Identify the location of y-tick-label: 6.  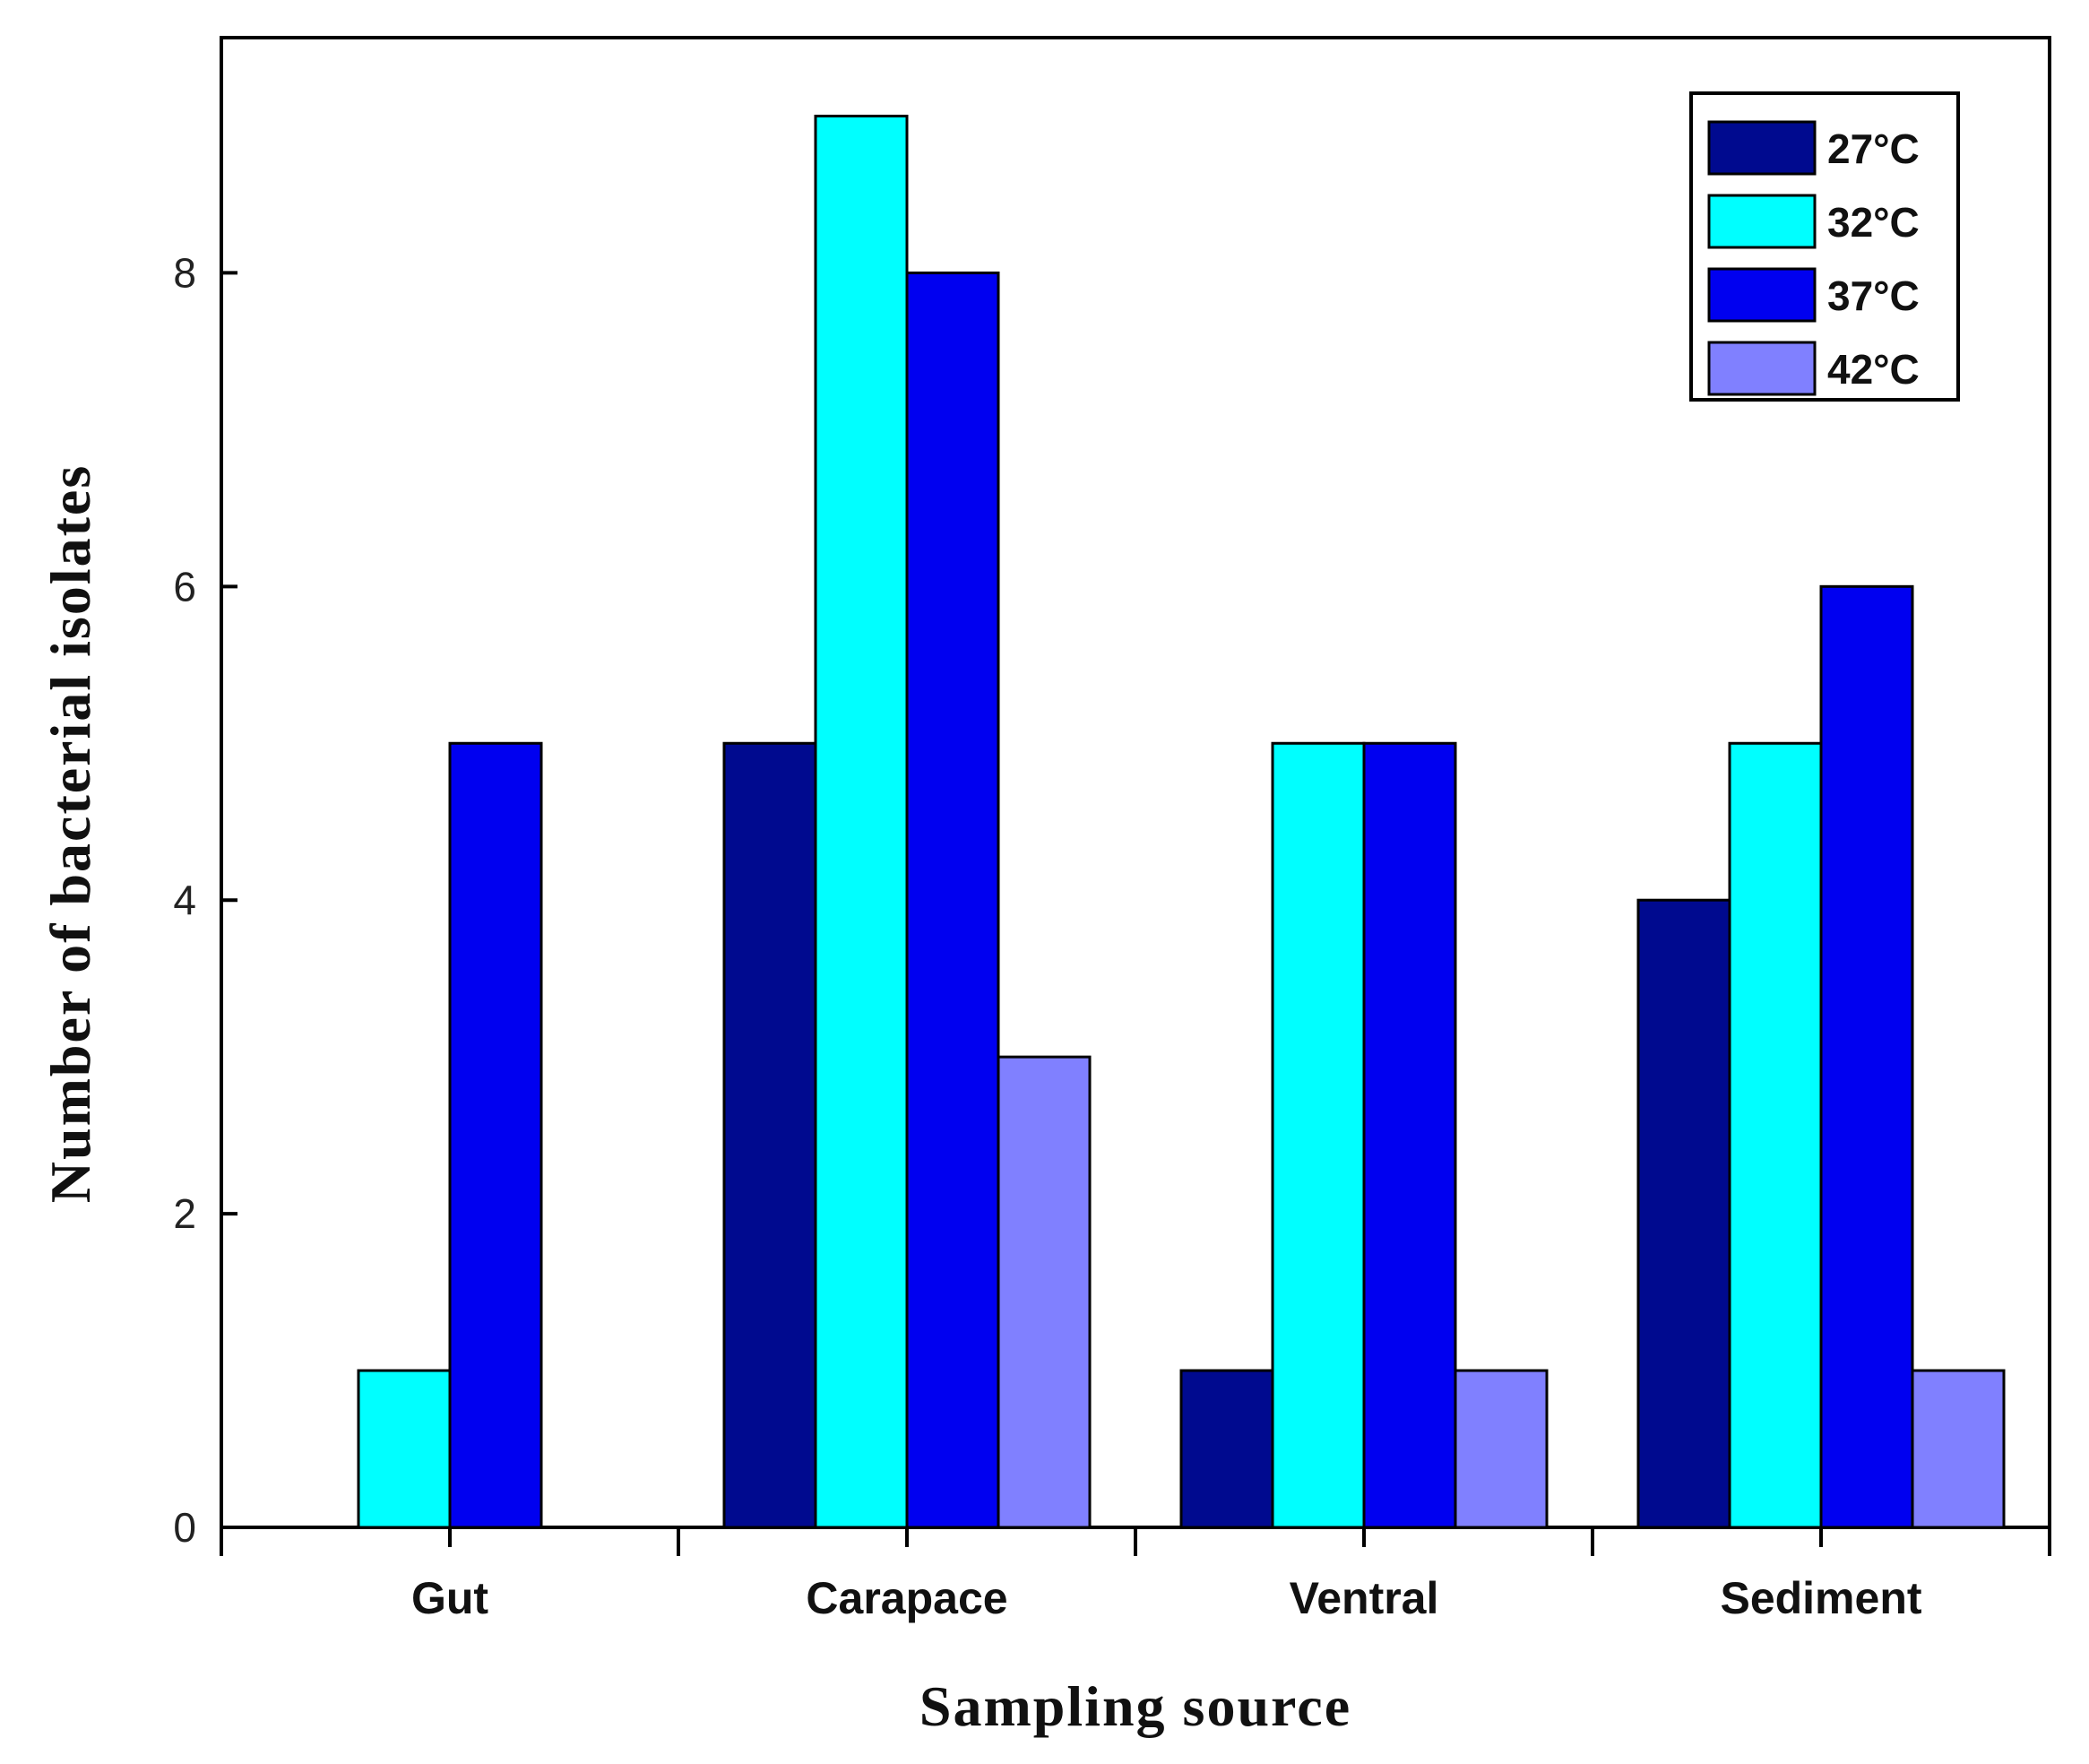
(184, 586).